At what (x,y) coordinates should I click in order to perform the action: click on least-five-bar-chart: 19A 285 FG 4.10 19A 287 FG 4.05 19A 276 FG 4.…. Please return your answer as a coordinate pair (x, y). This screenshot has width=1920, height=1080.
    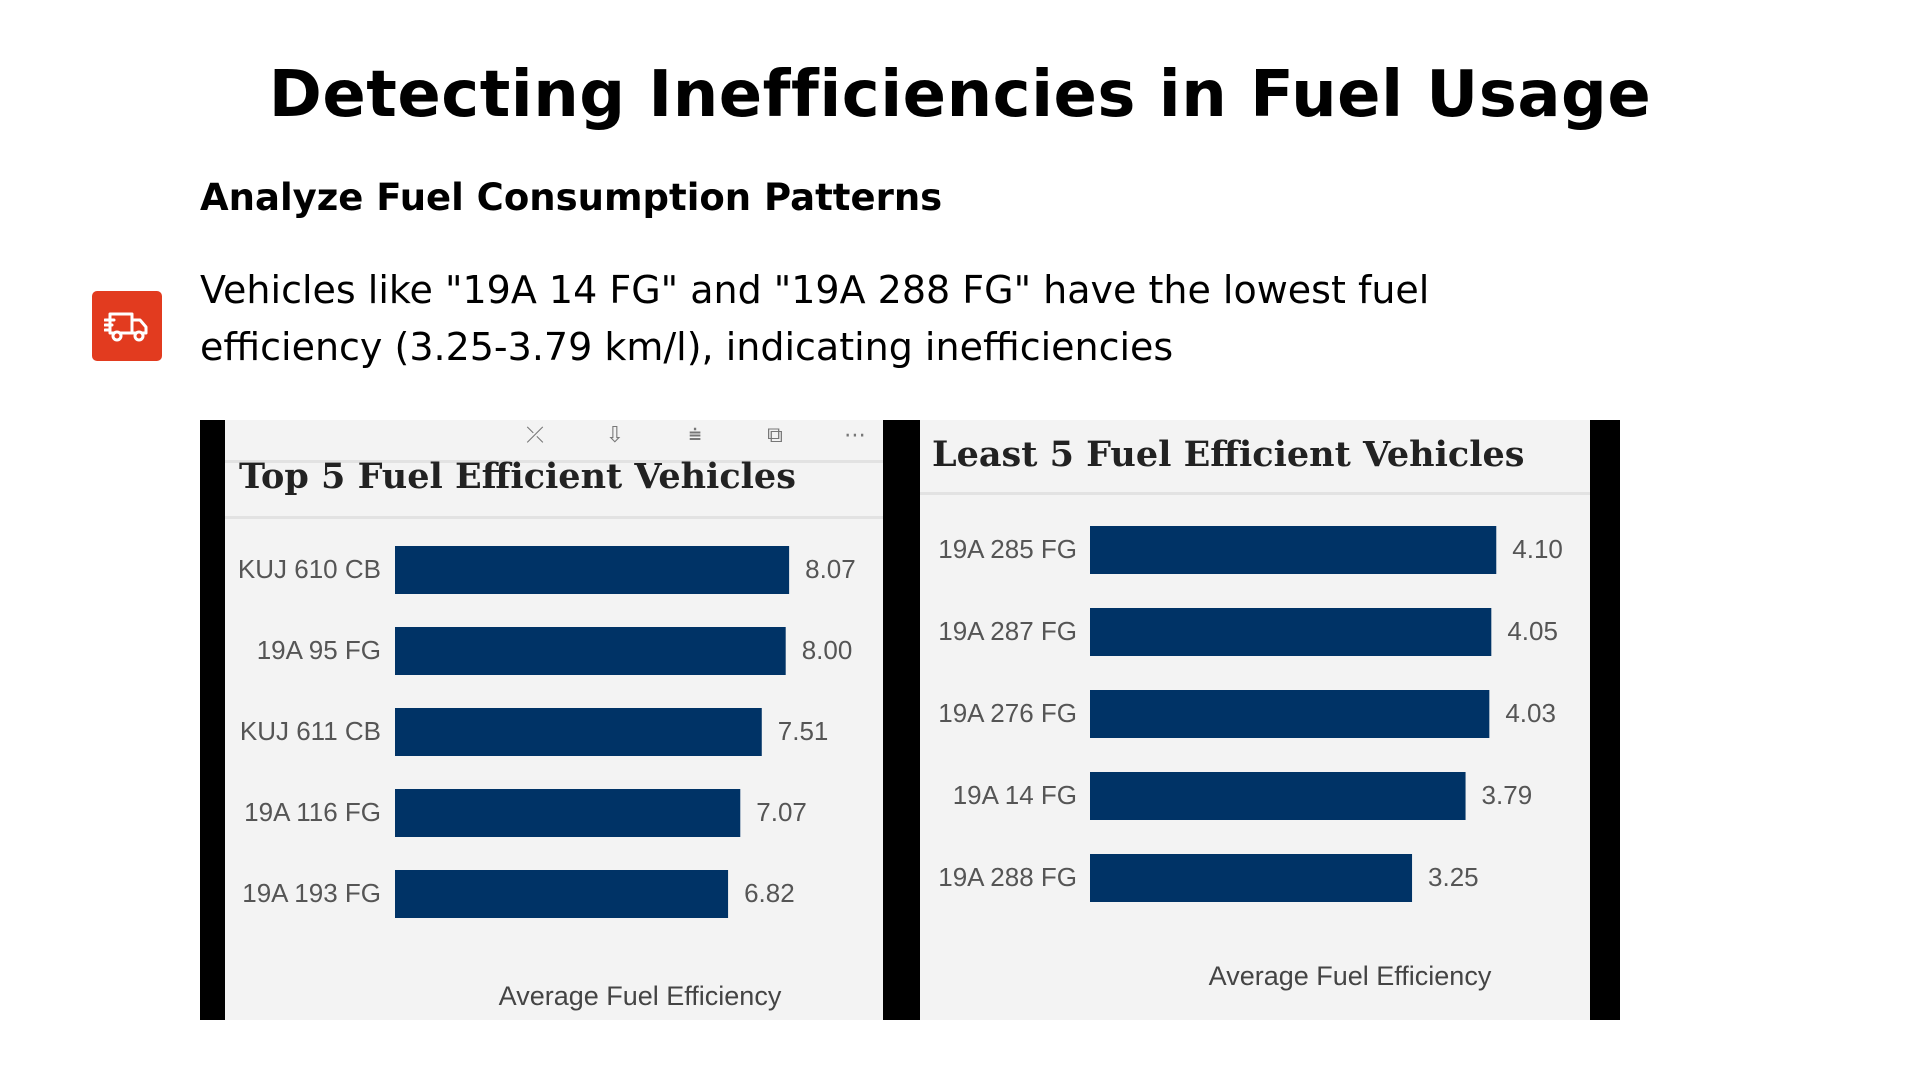
    Looking at the image, I should click on (1250, 758).